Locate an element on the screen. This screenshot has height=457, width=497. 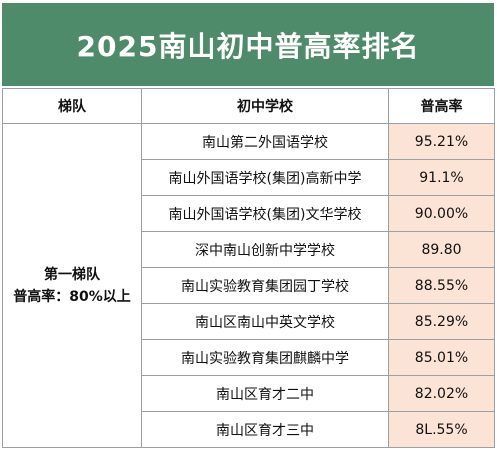
rate-value: 95.21% is located at coordinates (441, 141).